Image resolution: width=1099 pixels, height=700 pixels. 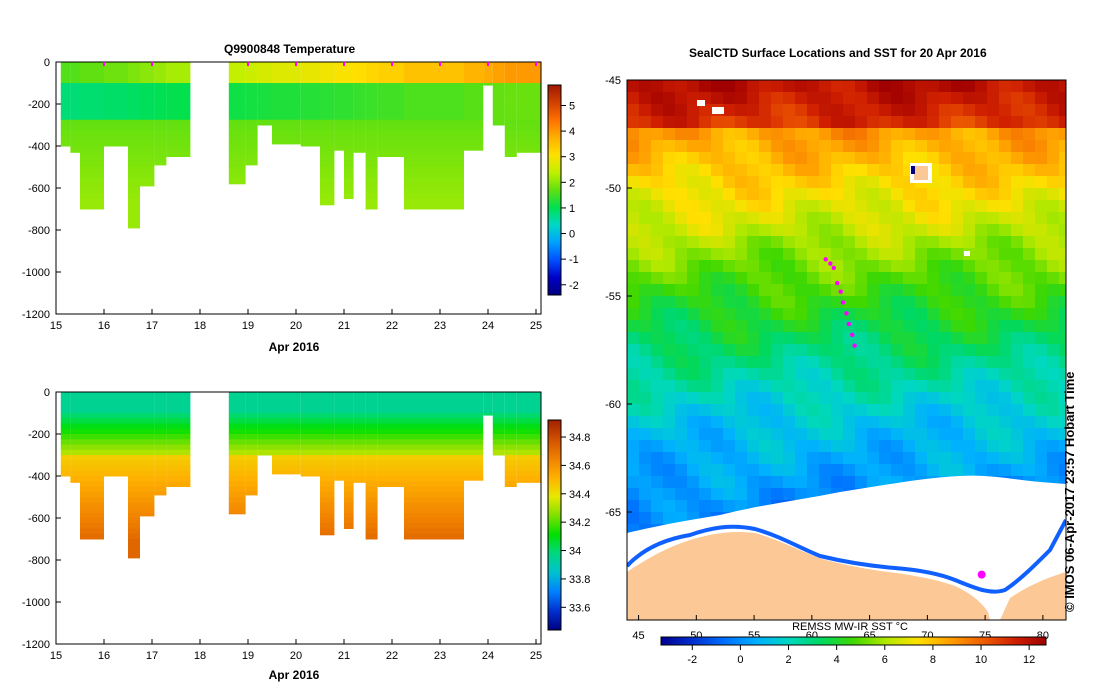 I want to click on temperature-y-axis: 0-200-400-600-800-1000-1200, so click(x=41, y=189).